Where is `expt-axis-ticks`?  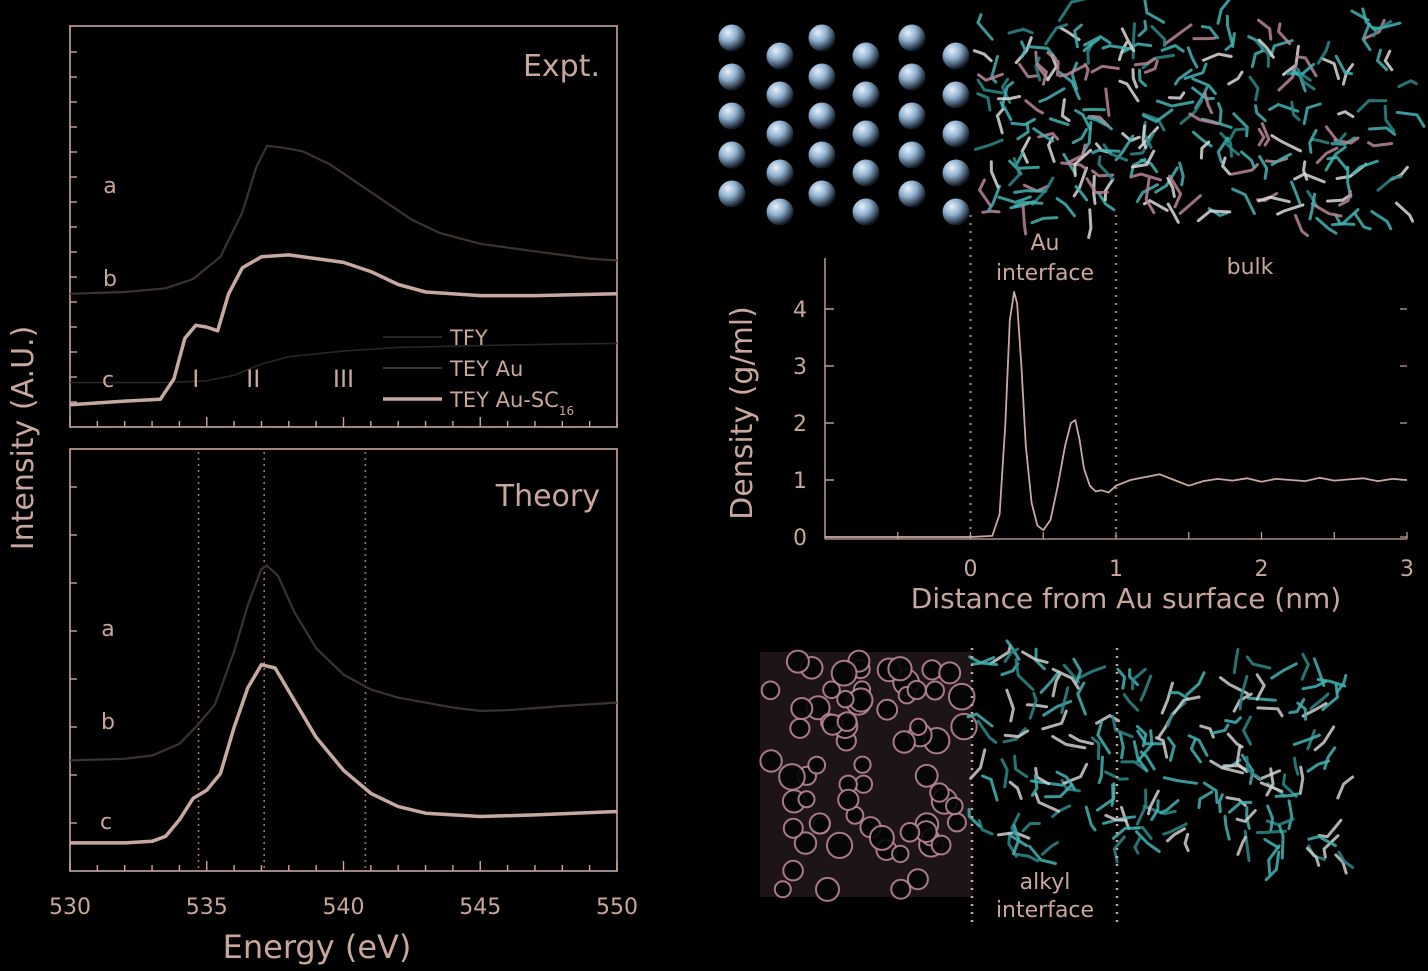
expt-axis-ticks is located at coordinates (343, 239).